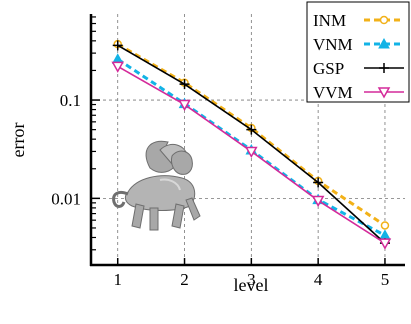  Describe the element at coordinates (184, 279) in the screenshot. I see `x-tick-label: 2` at that location.